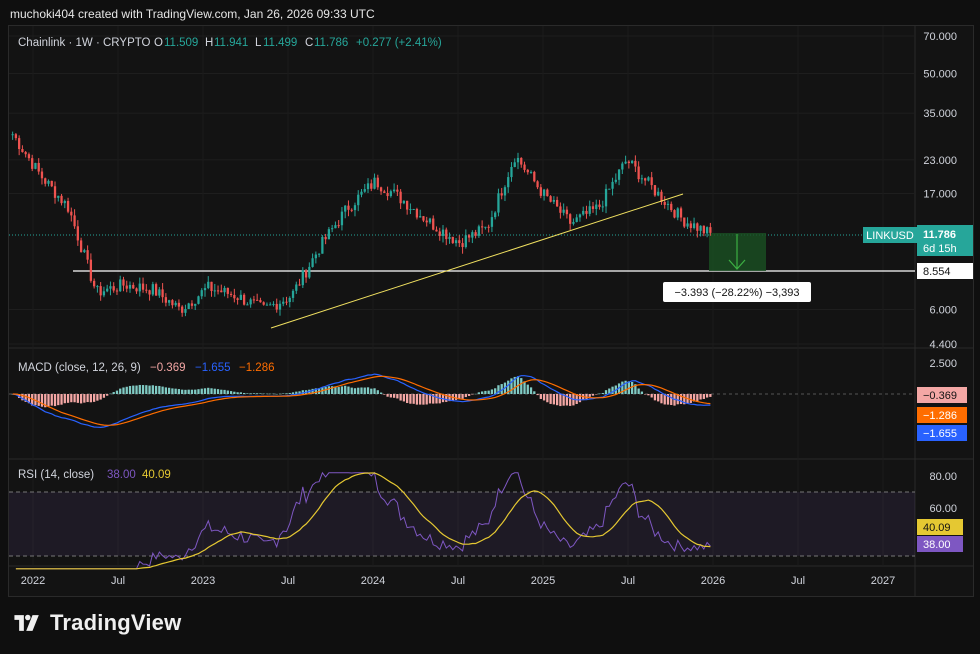 This screenshot has height=654, width=980. I want to click on macd-line-badge, so click(942, 433).